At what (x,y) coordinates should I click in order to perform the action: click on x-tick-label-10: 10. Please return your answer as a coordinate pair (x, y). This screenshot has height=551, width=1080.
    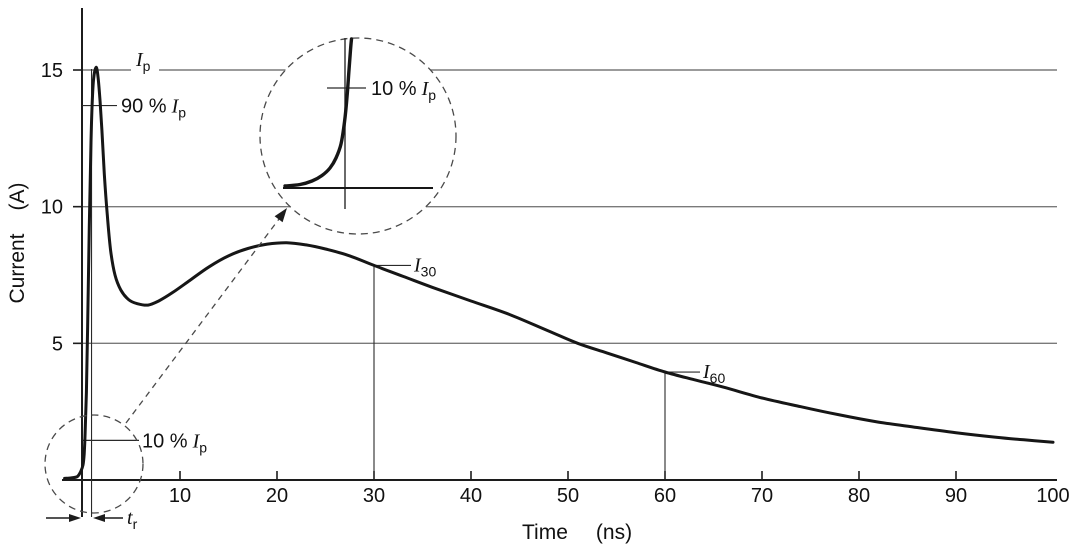
    Looking at the image, I should click on (180, 496).